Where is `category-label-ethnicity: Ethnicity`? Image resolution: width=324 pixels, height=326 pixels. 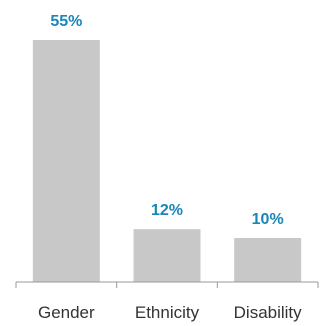
category-label-ethnicity: Ethnicity is located at coordinates (167, 312).